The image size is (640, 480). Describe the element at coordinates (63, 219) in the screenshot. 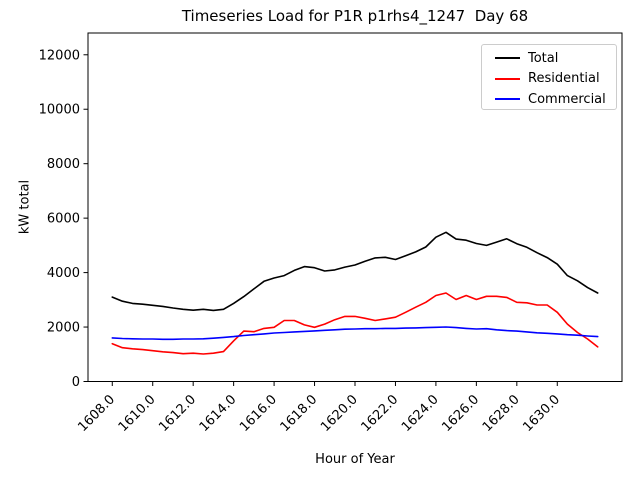

I see `y-tick-label: 6000` at that location.